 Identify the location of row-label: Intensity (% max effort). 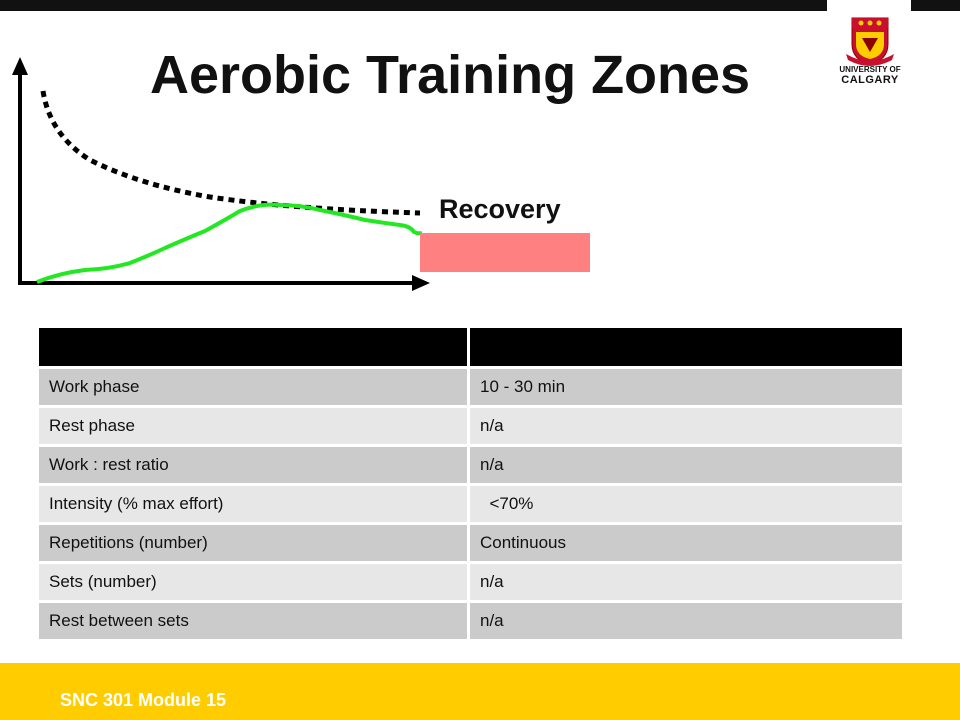
(254, 504).